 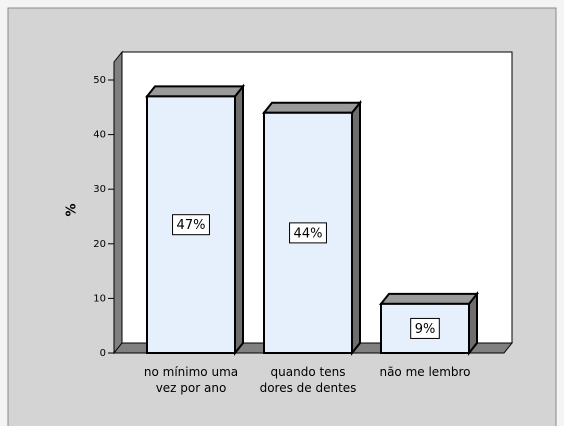 I want to click on bar, so click(x=425, y=328).